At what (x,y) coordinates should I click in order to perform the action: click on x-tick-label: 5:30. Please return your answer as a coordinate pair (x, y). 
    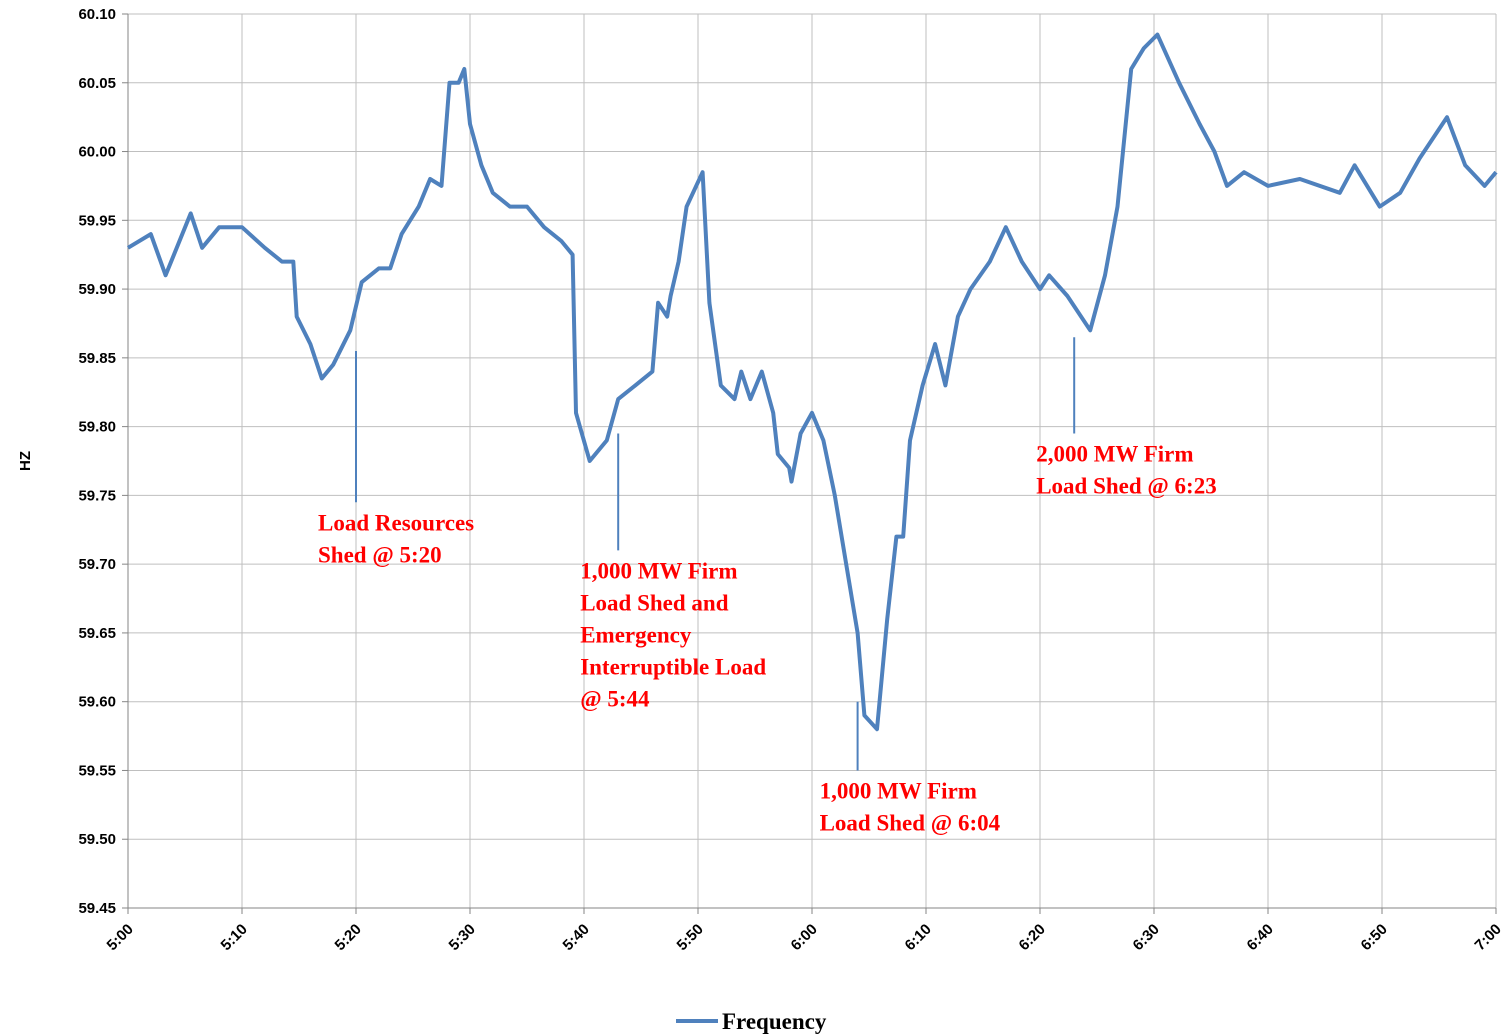
    Looking at the image, I should click on (462, 937).